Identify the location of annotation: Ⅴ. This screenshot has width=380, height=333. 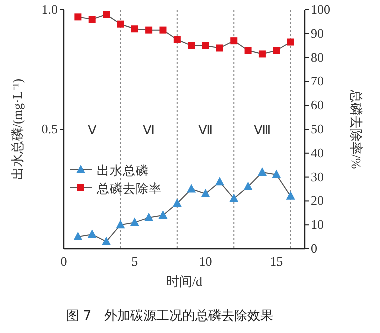
(92, 130).